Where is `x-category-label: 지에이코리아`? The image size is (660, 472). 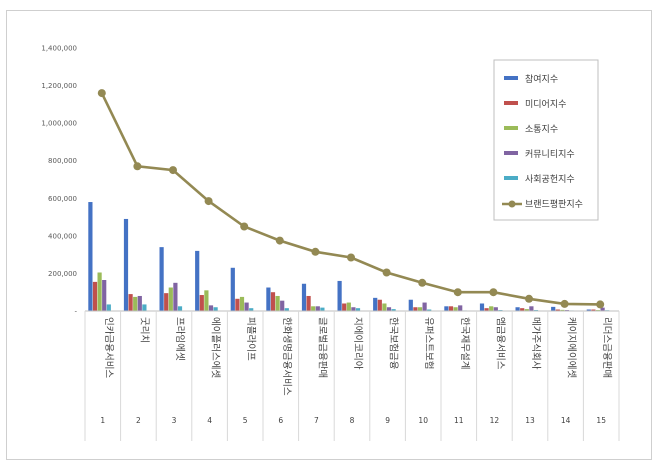
x-category-label: 지에이코리아 is located at coordinates (357, 343).